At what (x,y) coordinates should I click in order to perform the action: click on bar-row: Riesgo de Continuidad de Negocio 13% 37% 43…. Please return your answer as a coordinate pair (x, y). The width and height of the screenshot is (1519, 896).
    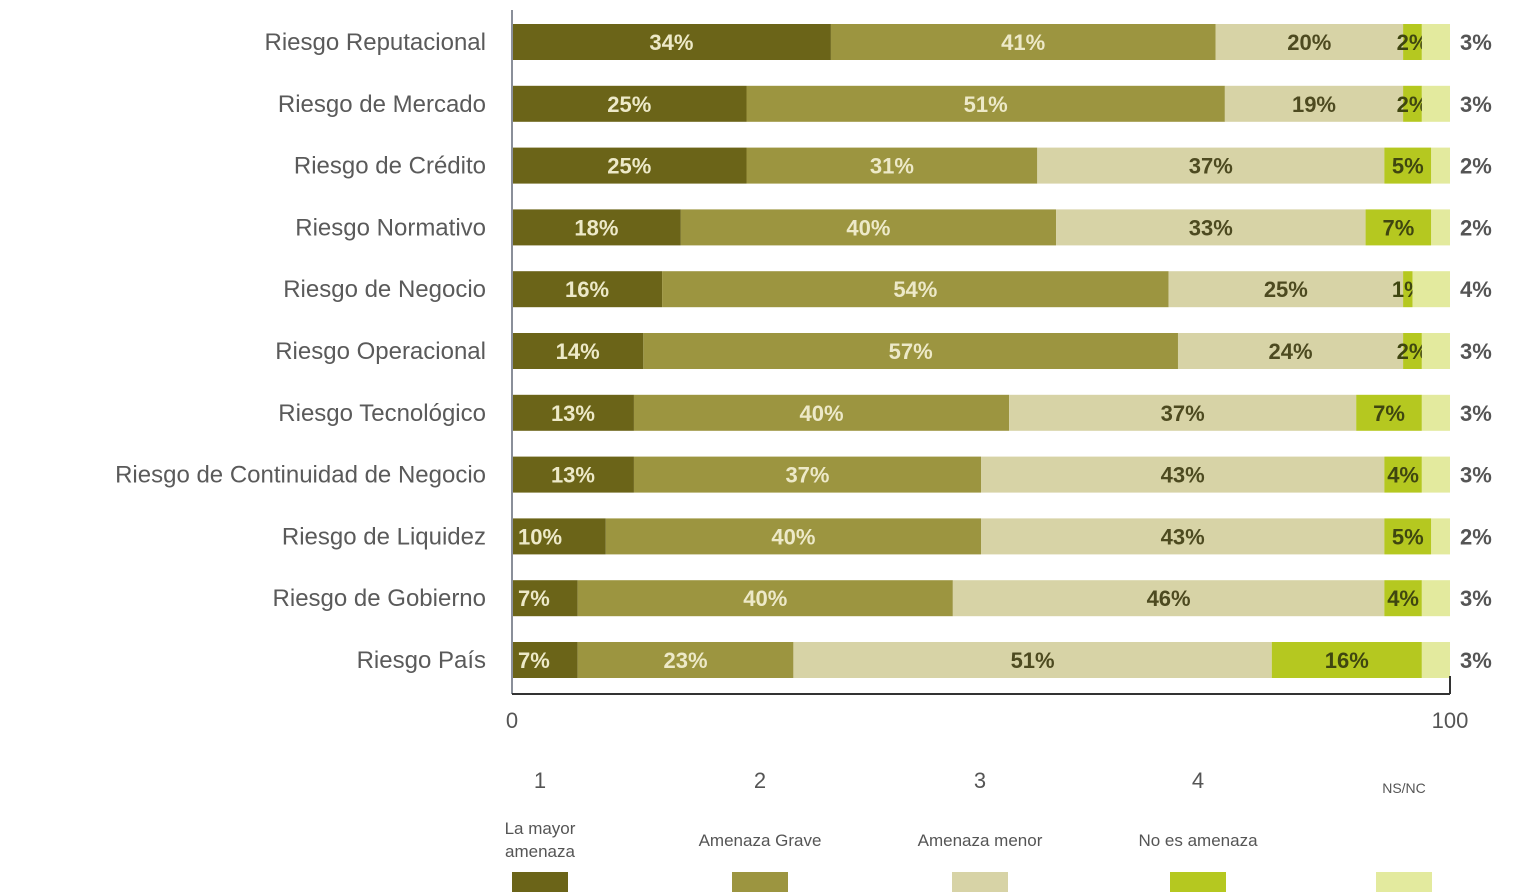
    Looking at the image, I should click on (803, 474).